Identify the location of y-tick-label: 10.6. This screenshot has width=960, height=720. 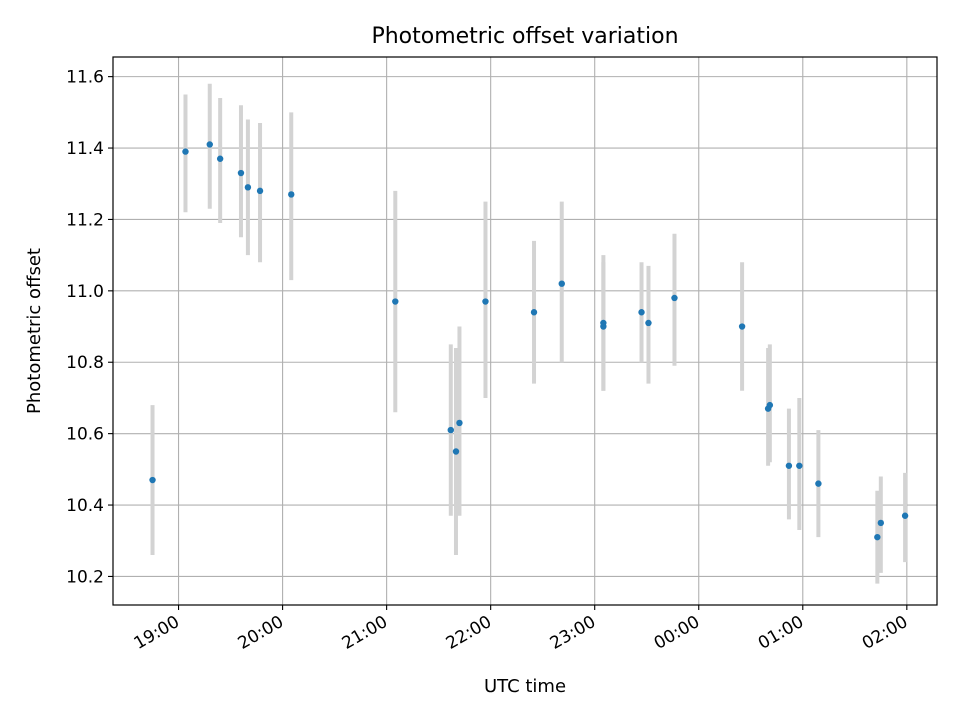
(85, 435).